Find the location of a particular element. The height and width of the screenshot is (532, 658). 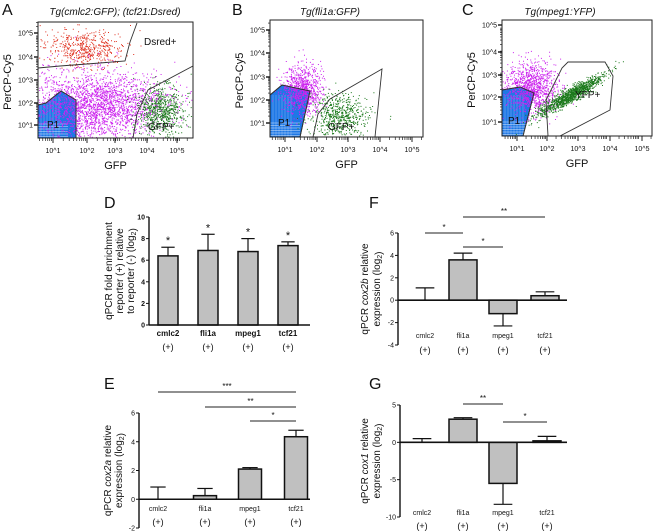

panel-letter: D is located at coordinates (110, 203).